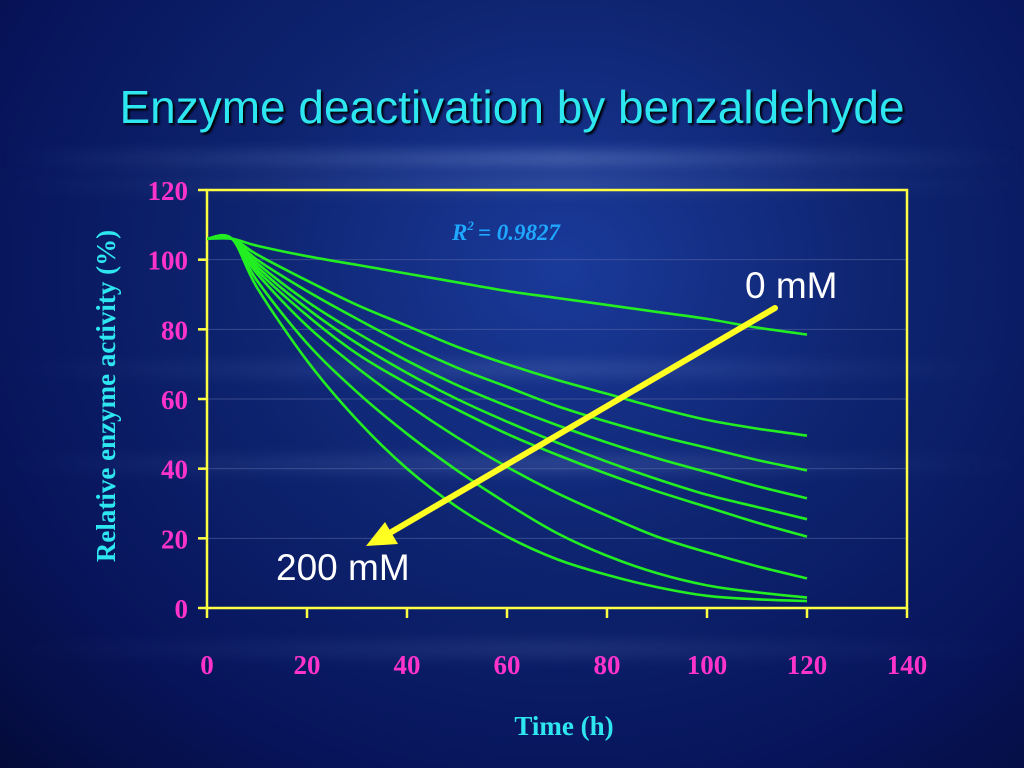  I want to click on x-tick-label: 20, so click(307, 665).